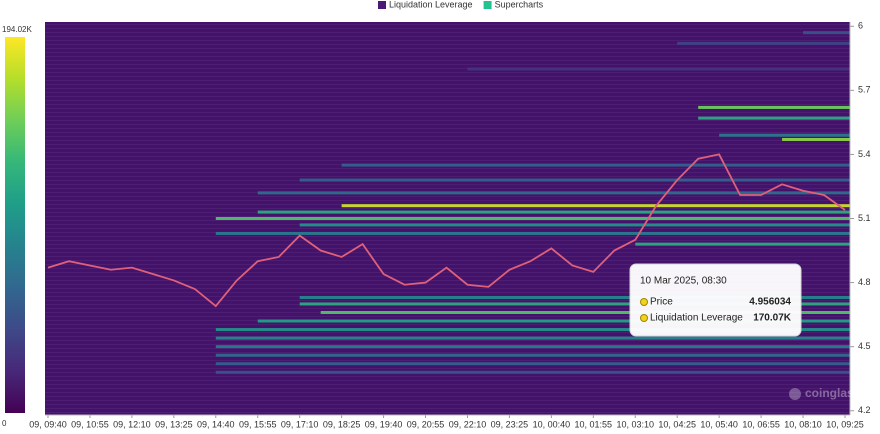 This screenshot has height=434, width=880. What do you see at coordinates (761, 424) in the screenshot?
I see `x-tick-label: 10, 06:55` at bounding box center [761, 424].